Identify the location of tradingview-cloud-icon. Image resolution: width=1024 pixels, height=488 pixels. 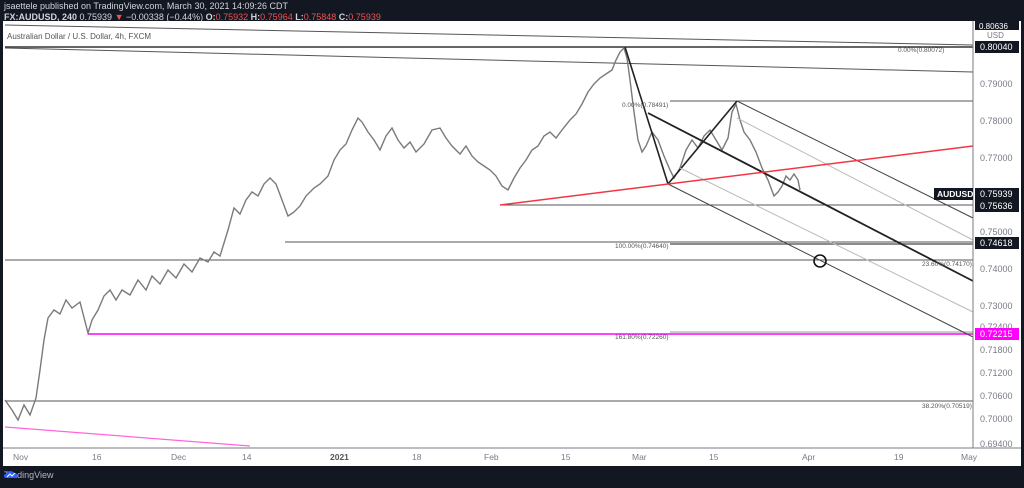
(11, 474).